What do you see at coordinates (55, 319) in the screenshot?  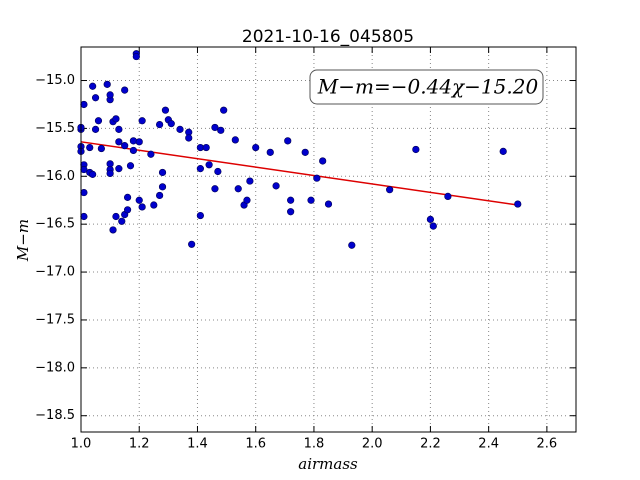 I see `y-tick-label: −17.5` at bounding box center [55, 319].